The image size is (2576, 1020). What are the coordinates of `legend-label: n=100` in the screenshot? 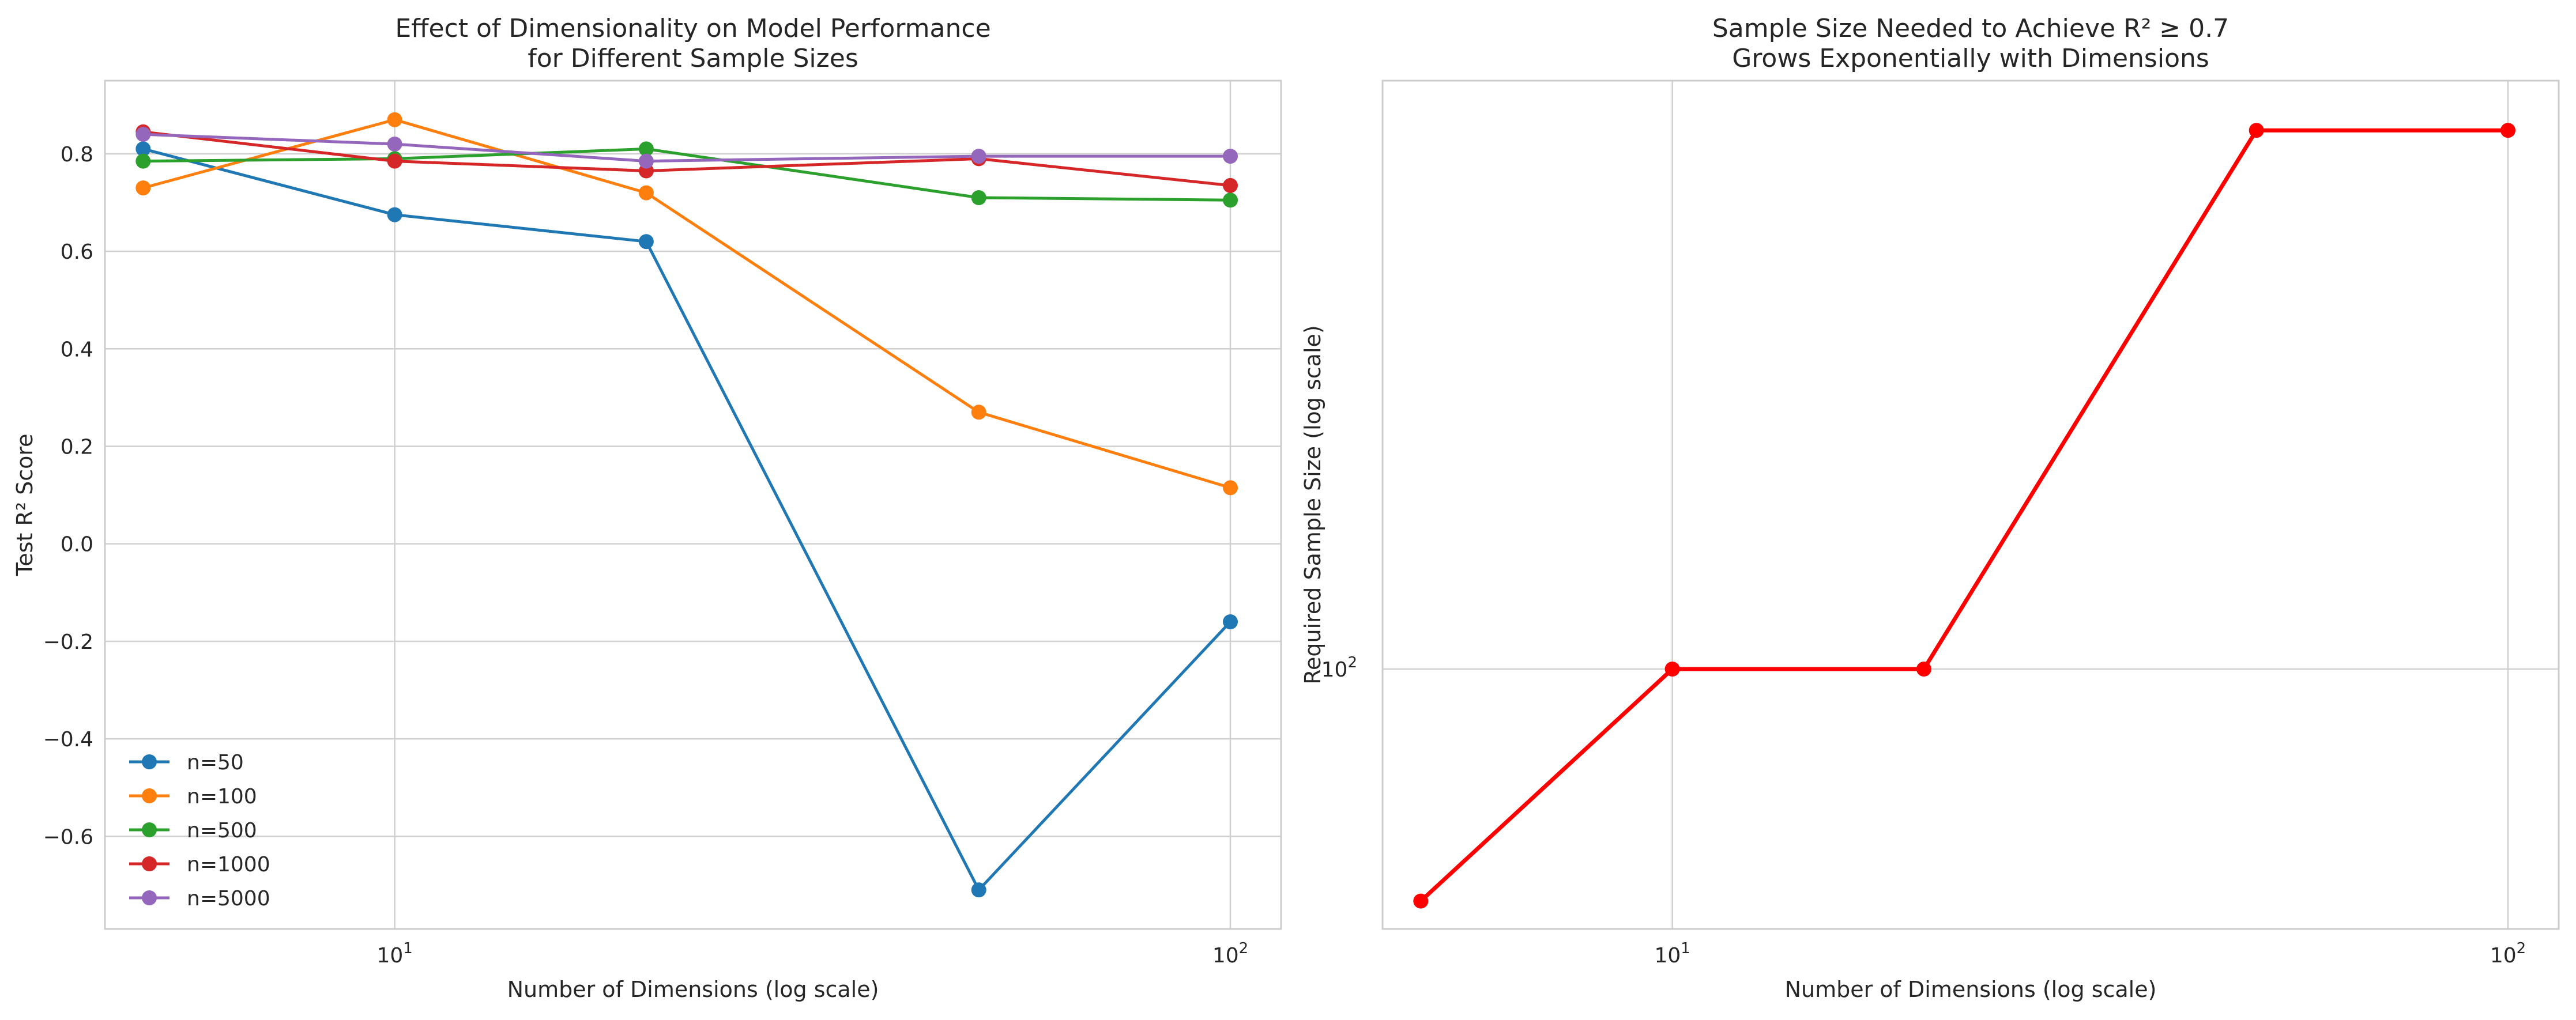 It's located at (222, 797).